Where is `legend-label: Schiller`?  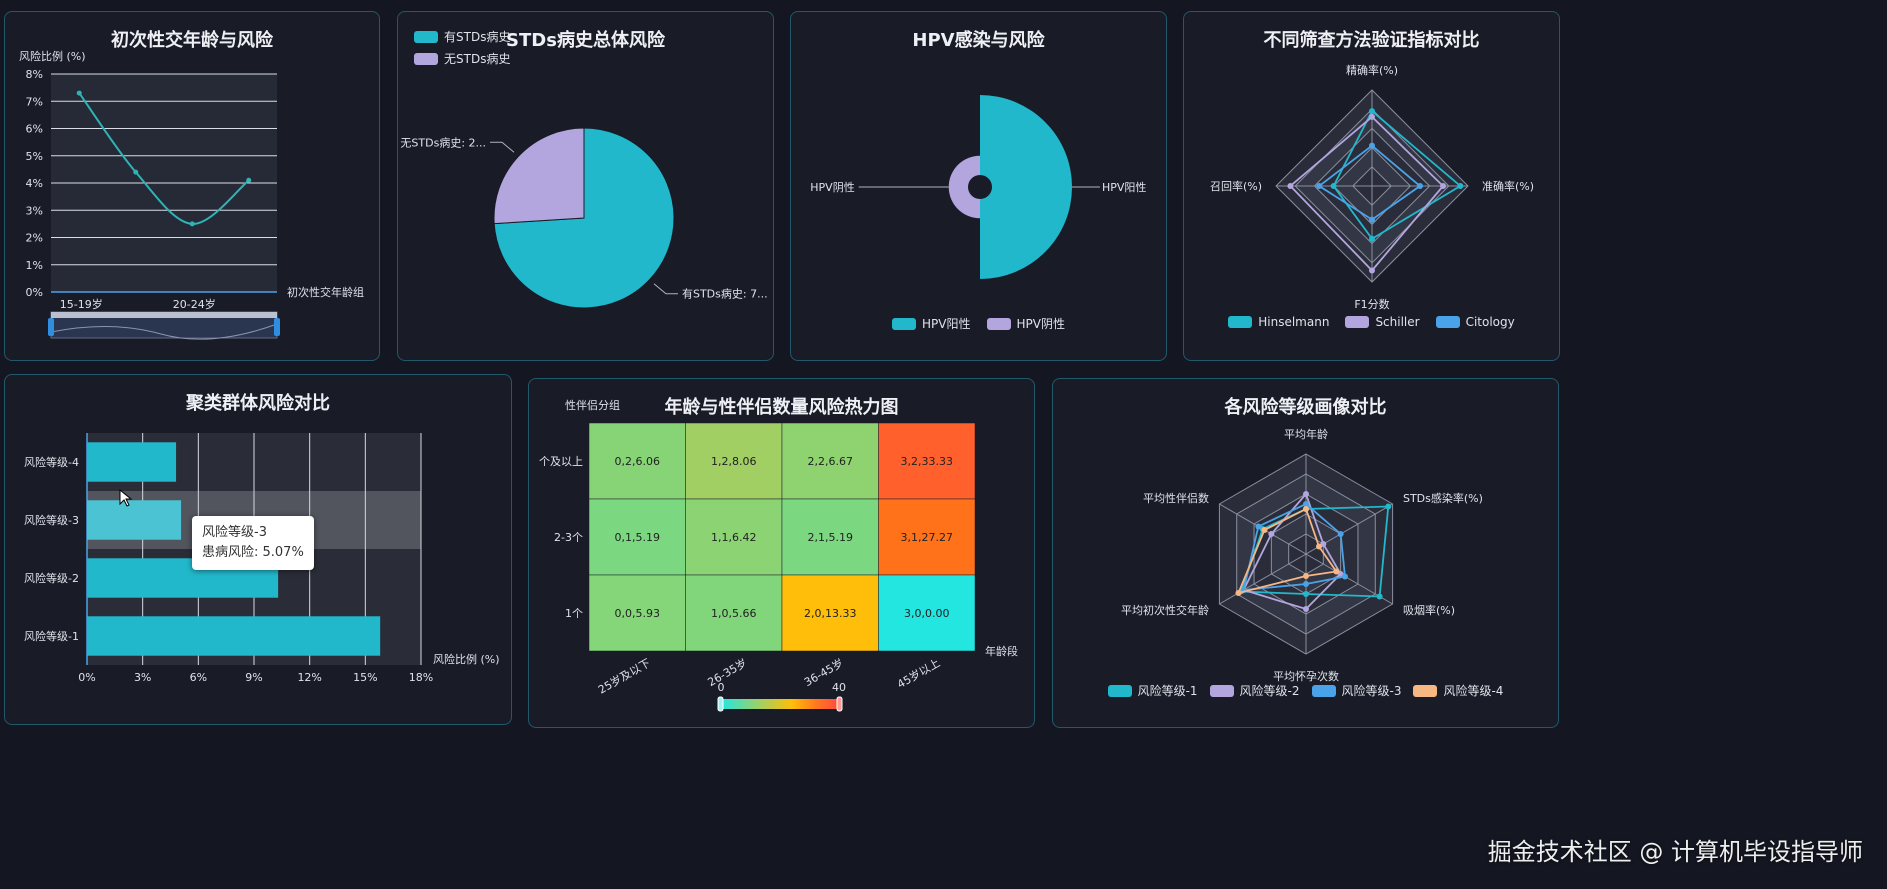
legend-label: Schiller is located at coordinates (1397, 322).